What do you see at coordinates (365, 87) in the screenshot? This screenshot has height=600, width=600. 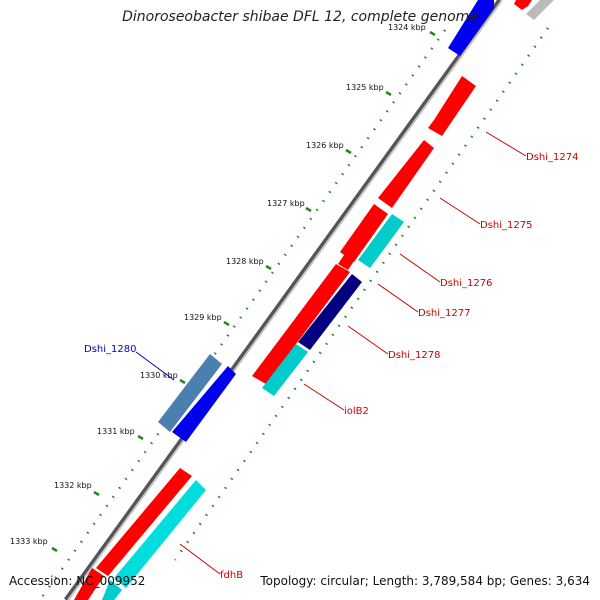 I see `kbp-1325: 1325 kbp` at bounding box center [365, 87].